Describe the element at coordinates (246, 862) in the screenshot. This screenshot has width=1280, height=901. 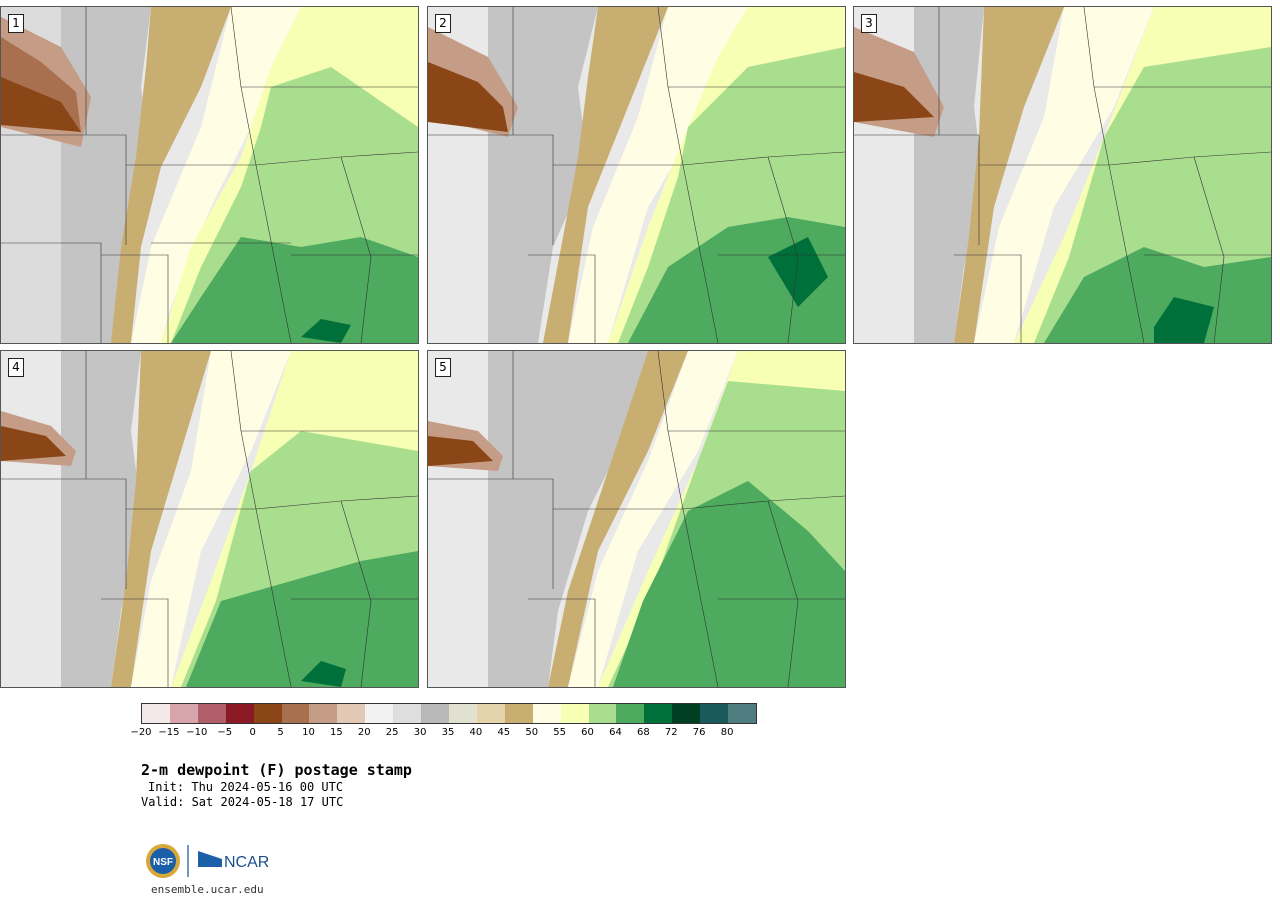
I see `ncar-logo-text: NCAR` at that location.